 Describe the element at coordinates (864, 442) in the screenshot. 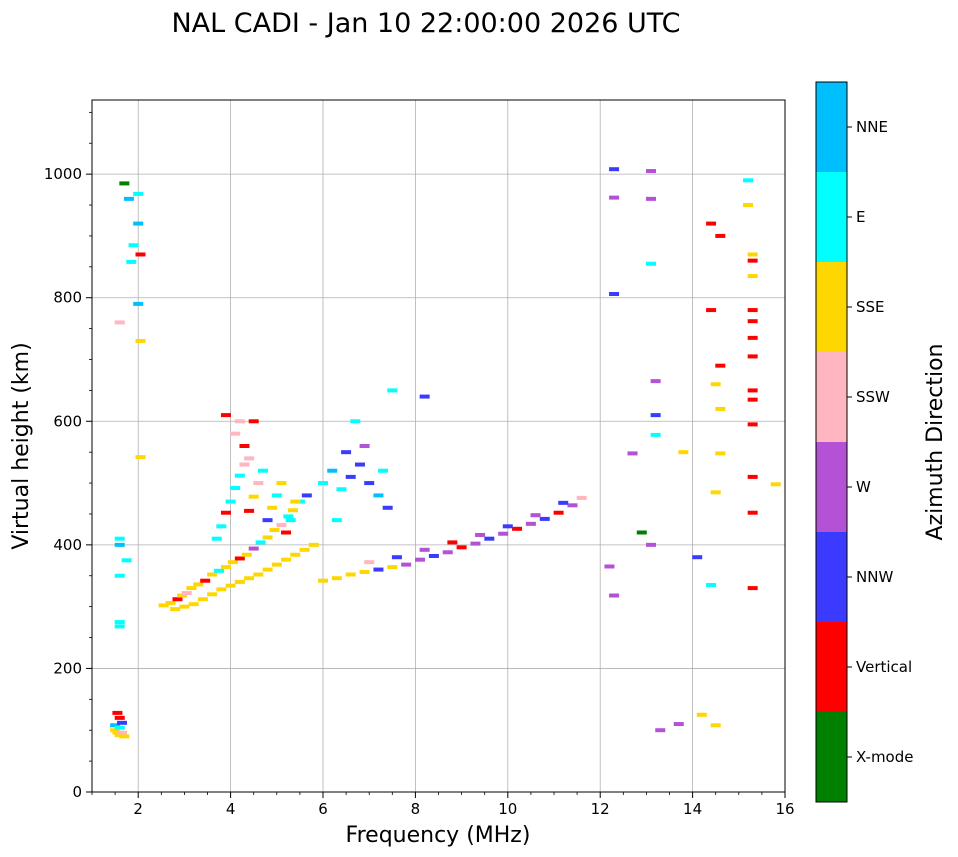

I see `colorbar: X-mode Vertical NNW W SSW SSE E NNE` at that location.